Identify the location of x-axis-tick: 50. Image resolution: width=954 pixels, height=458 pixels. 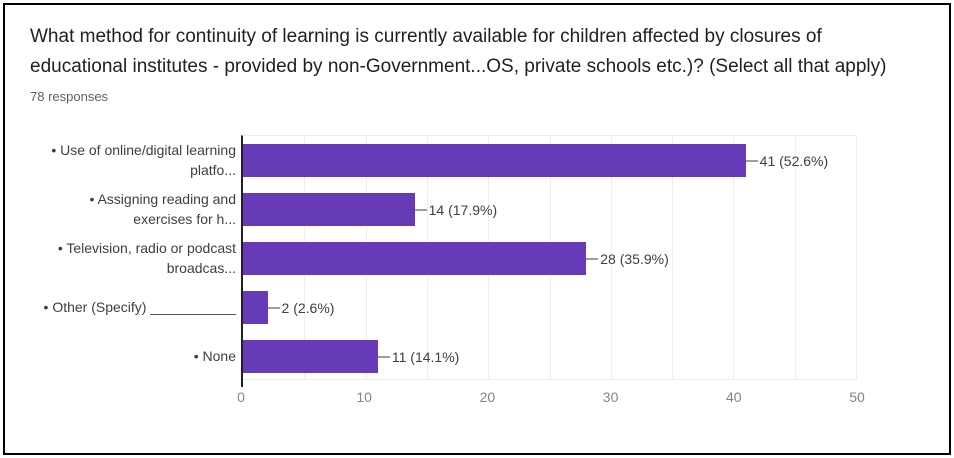
(857, 397).